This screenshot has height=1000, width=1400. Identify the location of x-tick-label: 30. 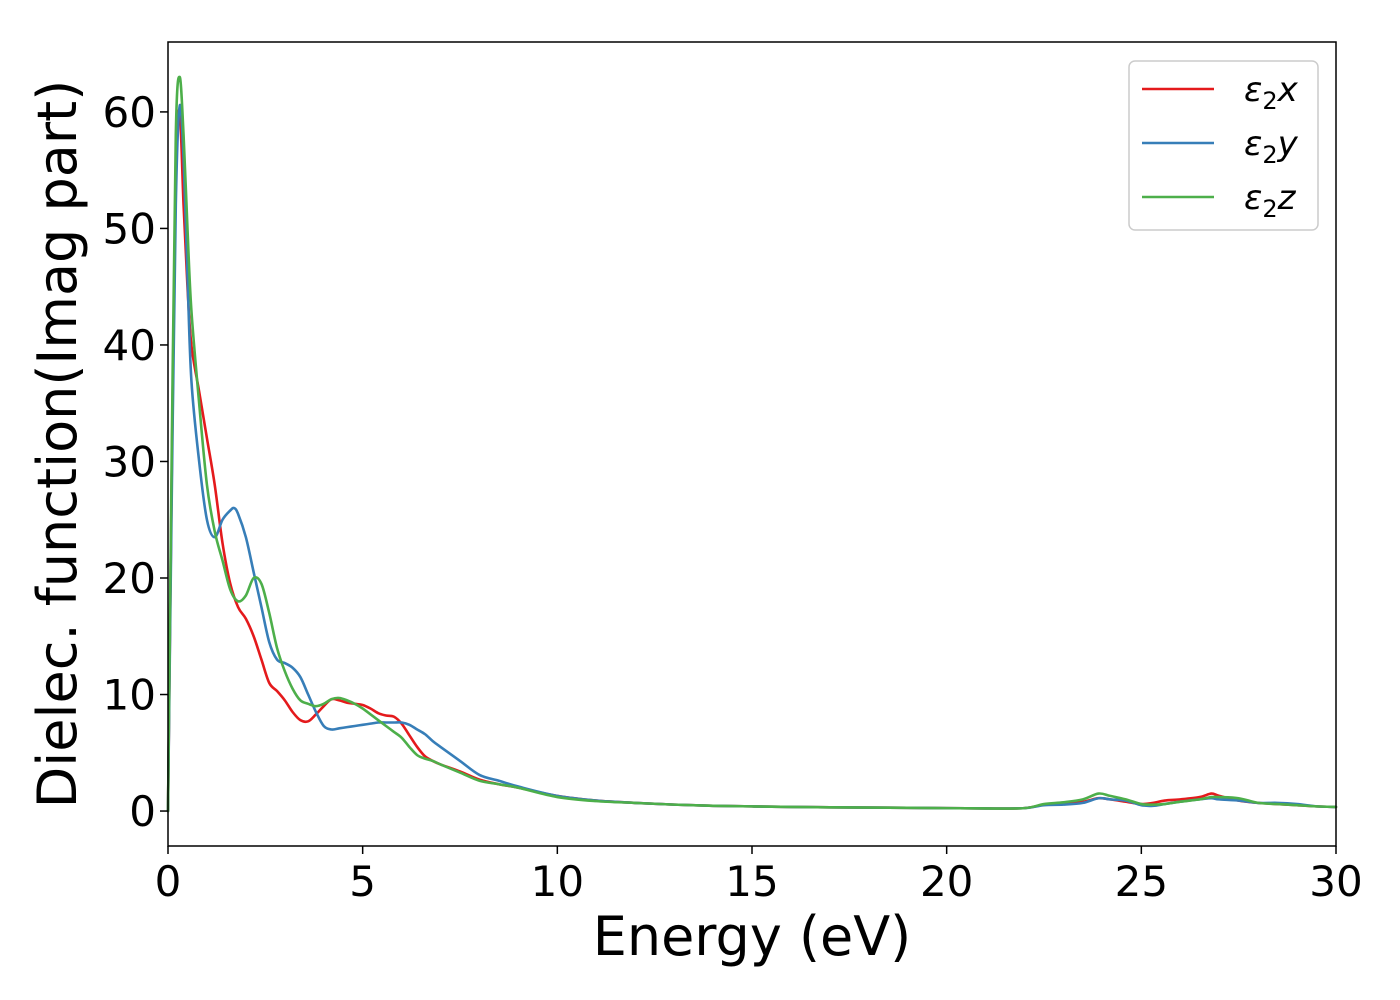
(1335, 881).